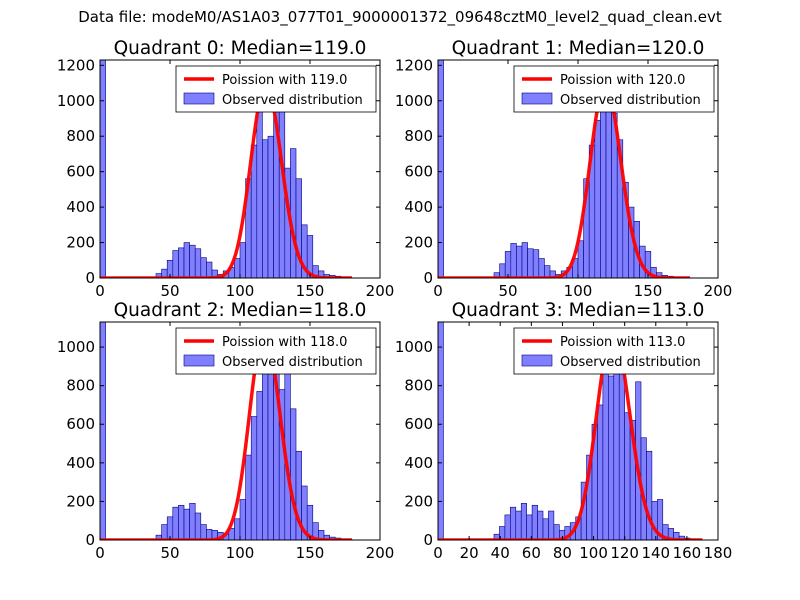  Describe the element at coordinates (531, 553) in the screenshot. I see `x-tick-label: 60` at that location.